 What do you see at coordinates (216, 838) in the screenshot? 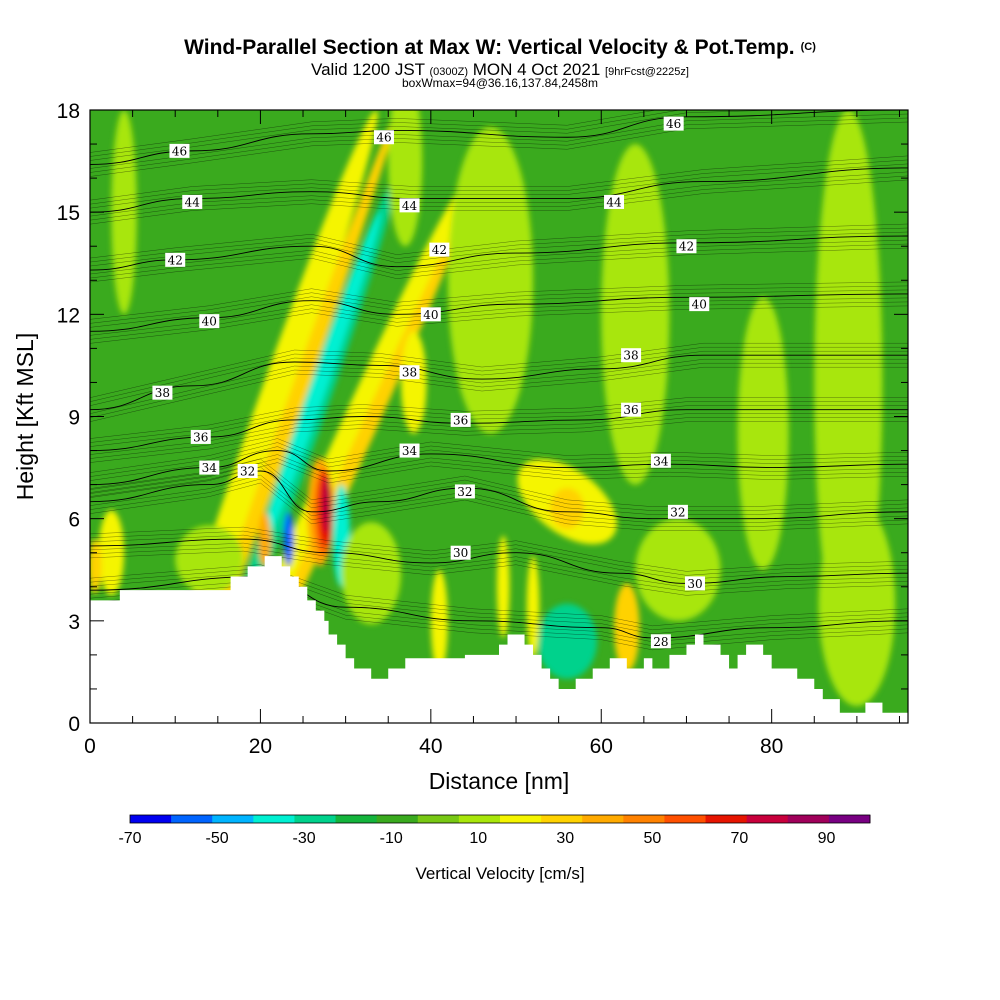
I see `colorbar-tick-label: -50` at bounding box center [216, 838].